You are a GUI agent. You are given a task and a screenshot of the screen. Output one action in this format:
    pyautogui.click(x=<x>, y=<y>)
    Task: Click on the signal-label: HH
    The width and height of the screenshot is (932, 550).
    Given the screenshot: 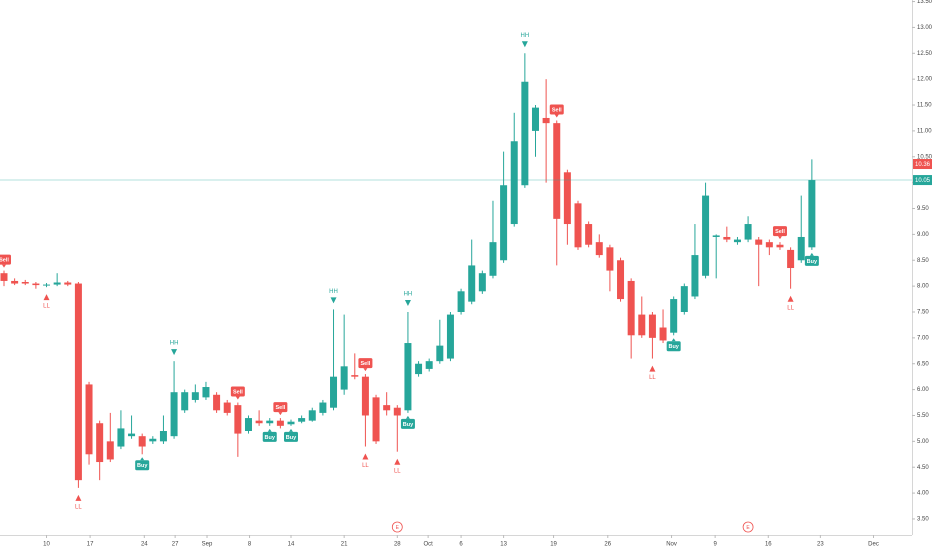 What is the action you would take?
    pyautogui.click(x=174, y=344)
    